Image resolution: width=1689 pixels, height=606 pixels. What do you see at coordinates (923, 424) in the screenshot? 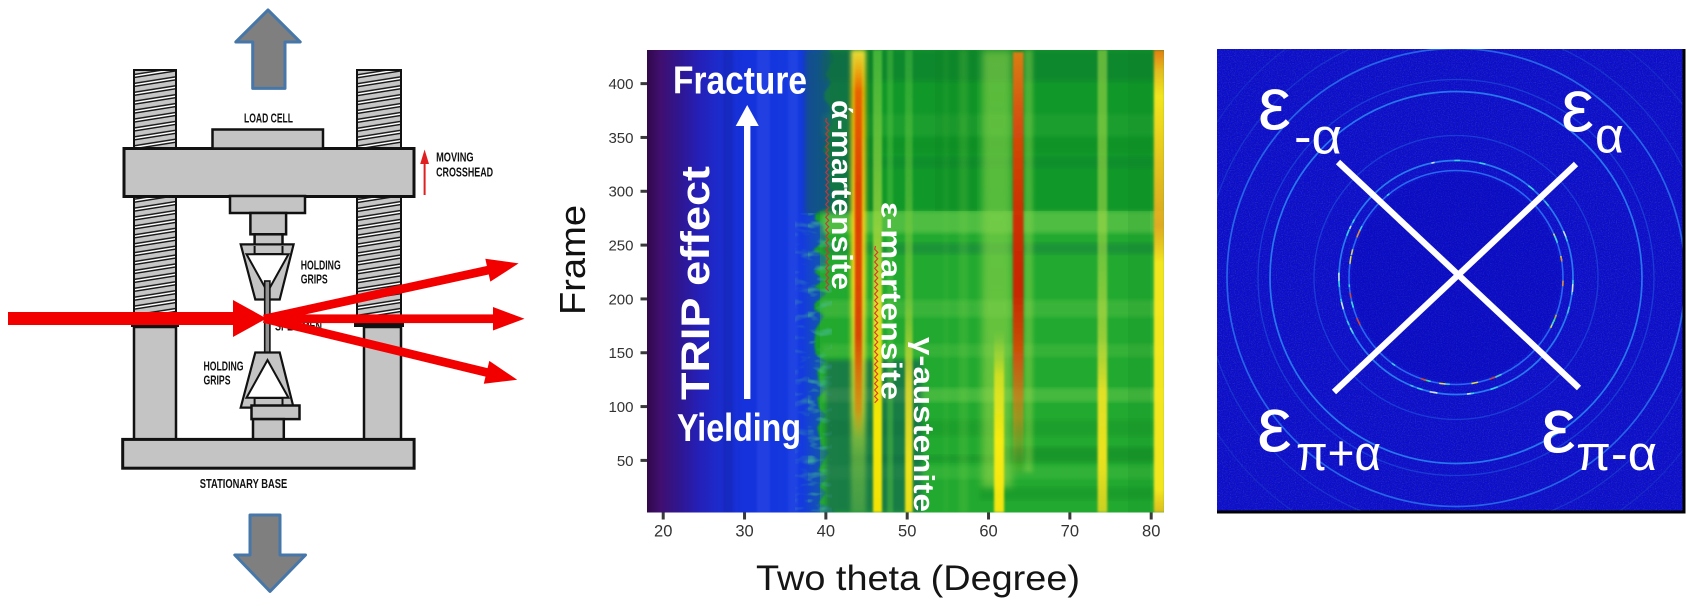
I see `svg-text: γ-austenite` at bounding box center [923, 424].